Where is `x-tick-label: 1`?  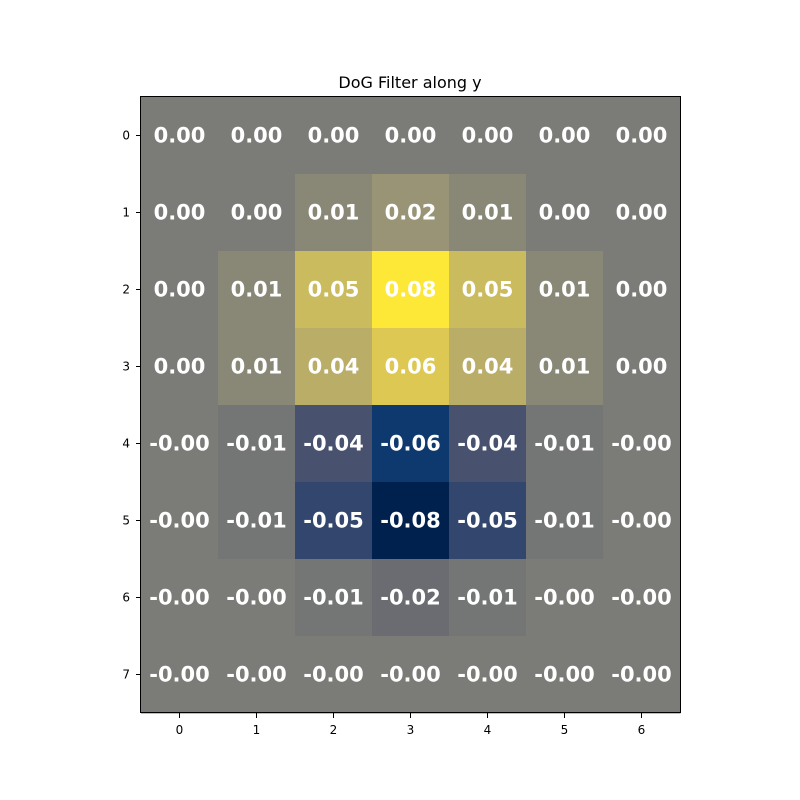
x-tick-label: 1 is located at coordinates (257, 730).